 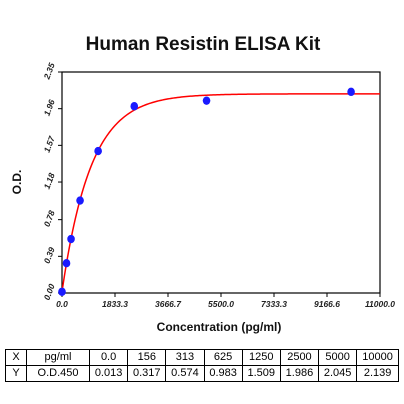 I want to click on table-cell: 0.574, so click(x=185, y=373).